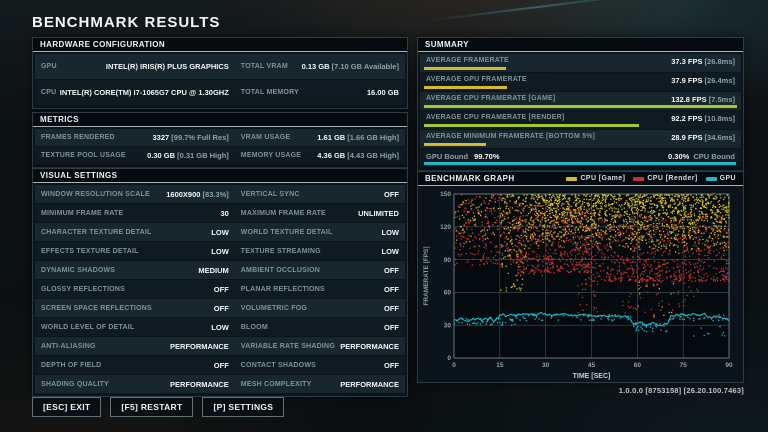  I want to click on setting-cell: SCREEN SPACE REFLECTIONS OFF, so click(135, 308).